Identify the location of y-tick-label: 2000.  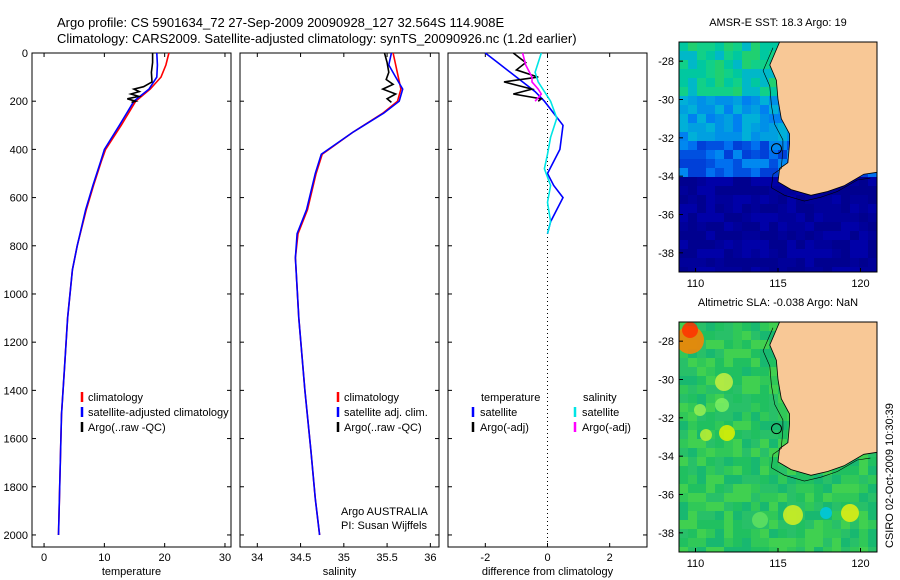
(16, 536).